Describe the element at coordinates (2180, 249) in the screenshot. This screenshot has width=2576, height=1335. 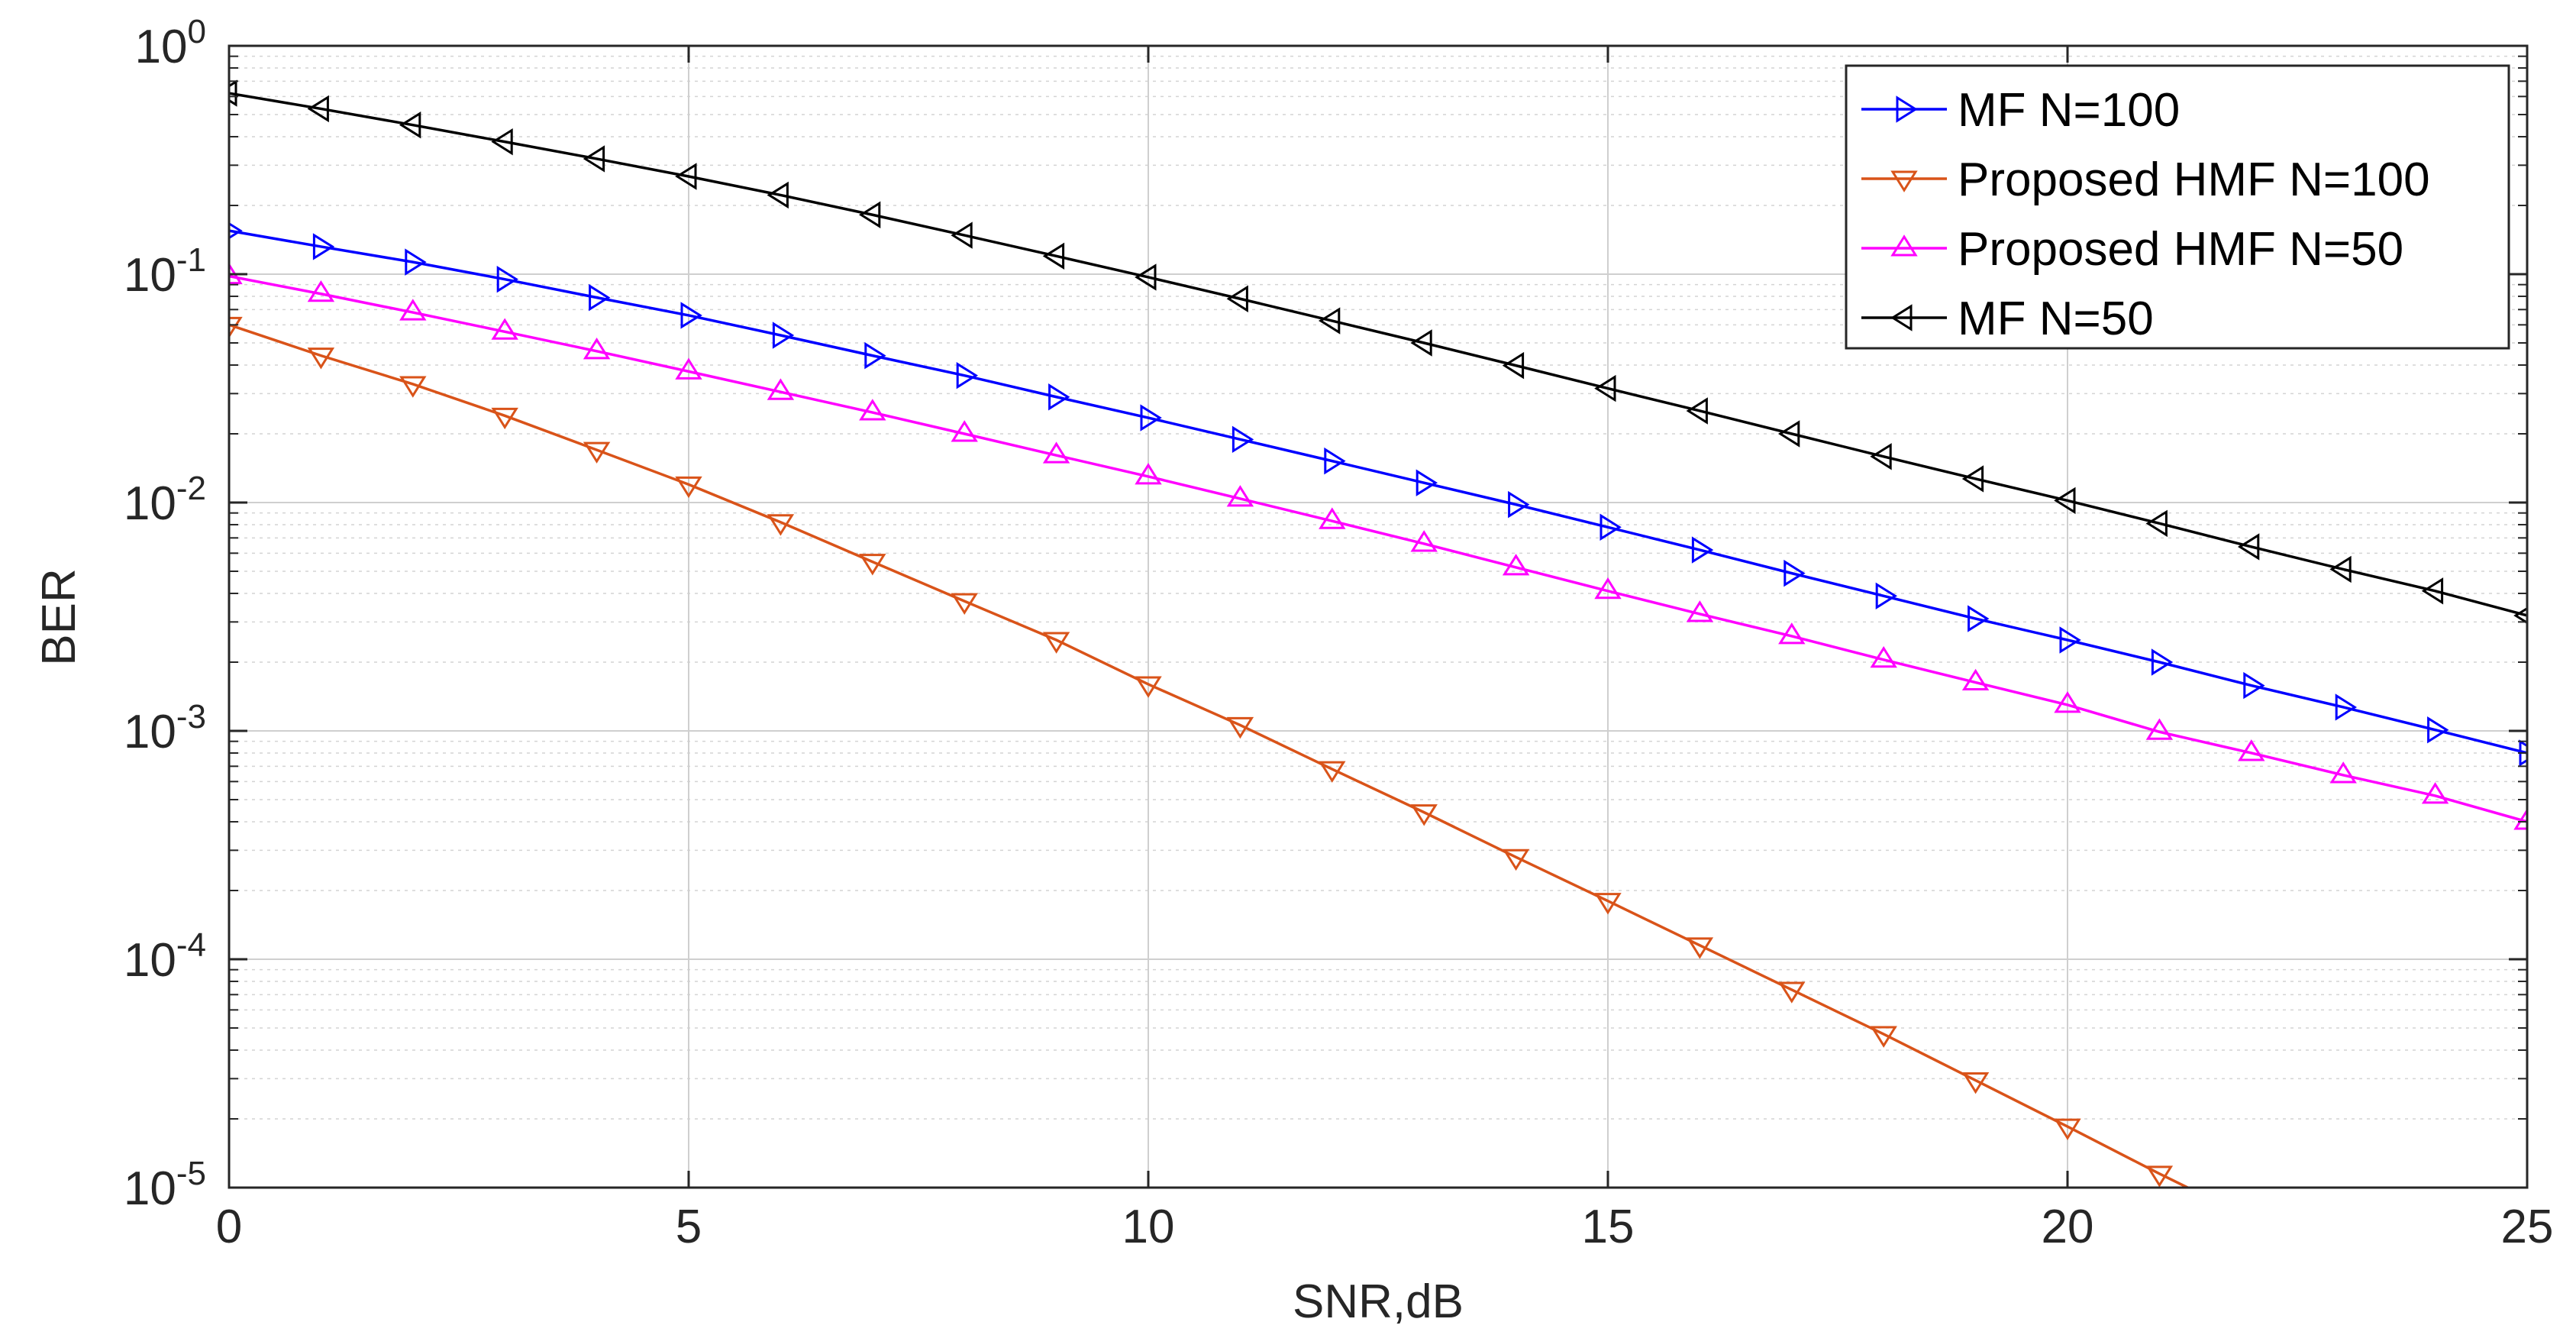
I see `legend-label: Proposed HMF N=50` at that location.